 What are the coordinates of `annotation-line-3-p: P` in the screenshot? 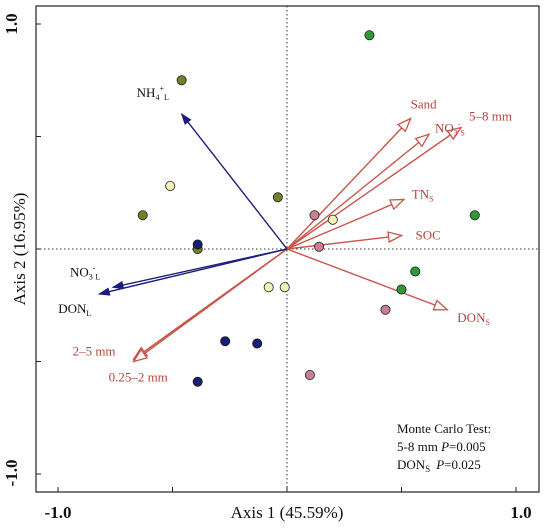 It's located at (439, 464).